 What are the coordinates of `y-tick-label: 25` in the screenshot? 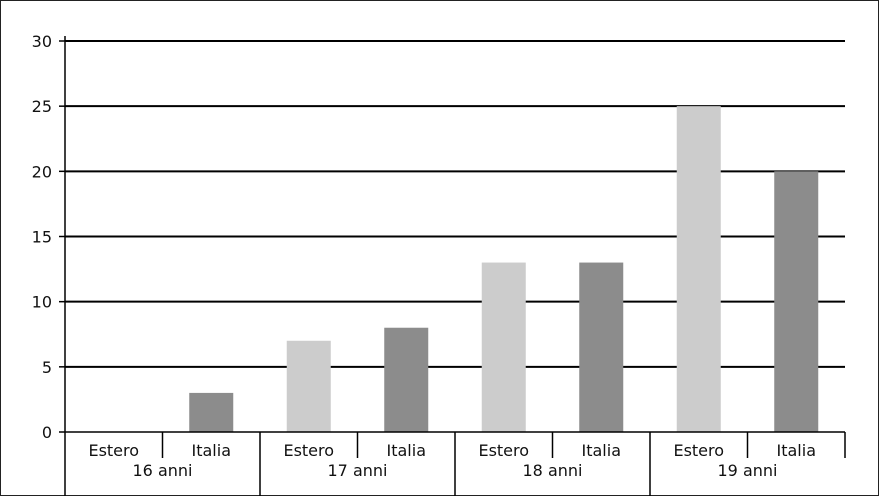 It's located at (42, 106).